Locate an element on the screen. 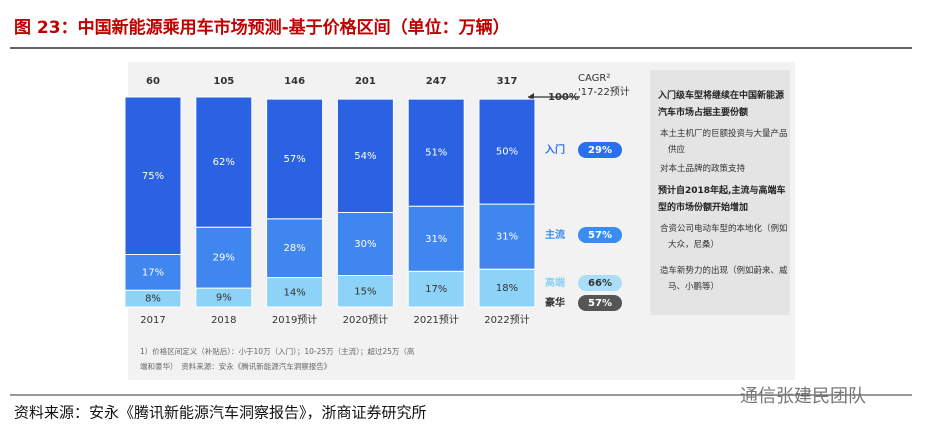  x-tick-label: 2020预计 is located at coordinates (365, 319).